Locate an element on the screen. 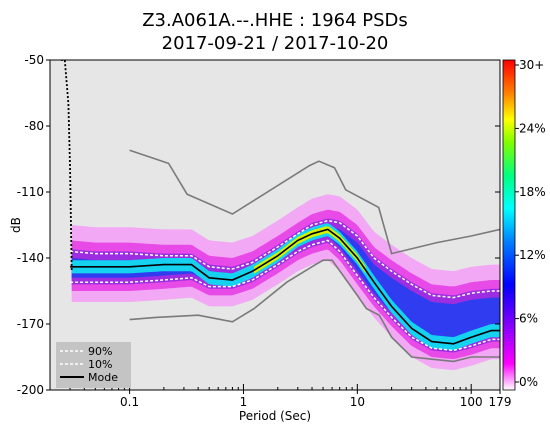 Image resolution: width=550 pixels, height=425 pixels. legend-label-90: 90% is located at coordinates (100, 351).